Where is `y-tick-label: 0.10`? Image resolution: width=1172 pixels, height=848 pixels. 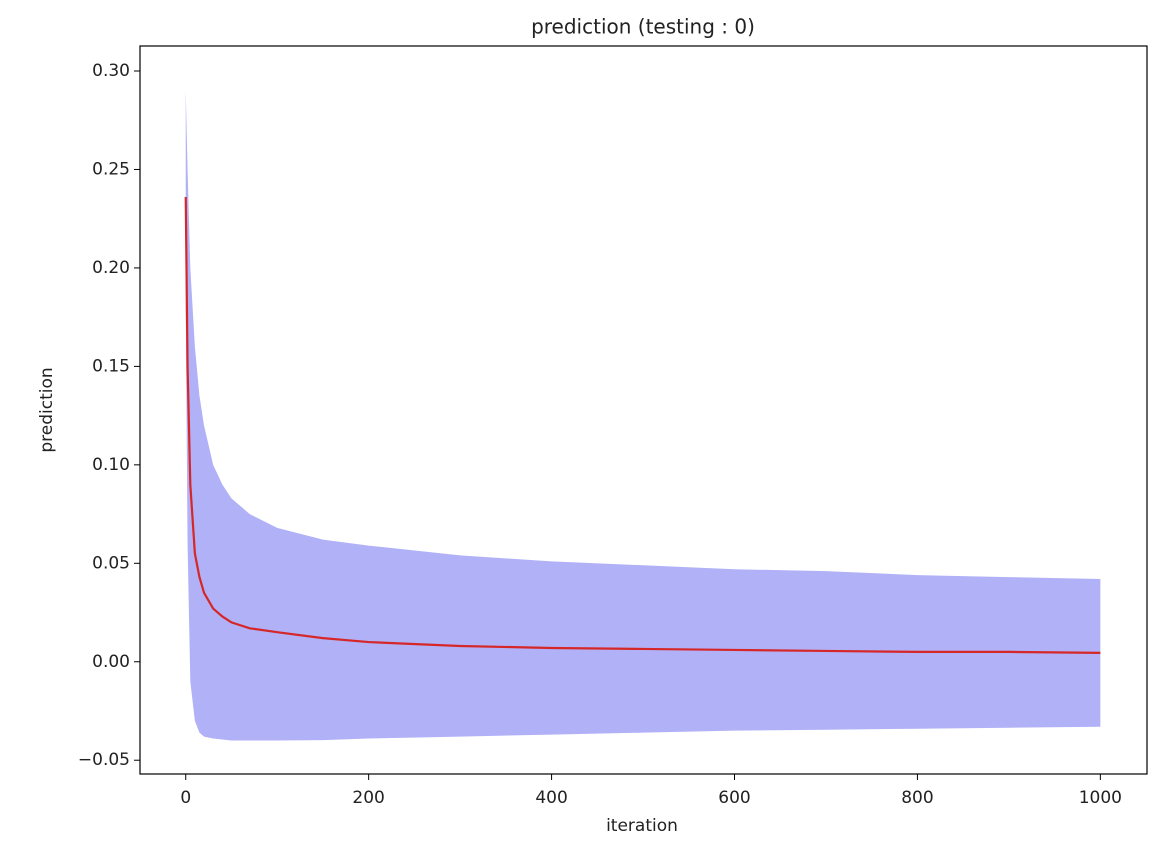 y-tick-label: 0.10 is located at coordinates (111, 465).